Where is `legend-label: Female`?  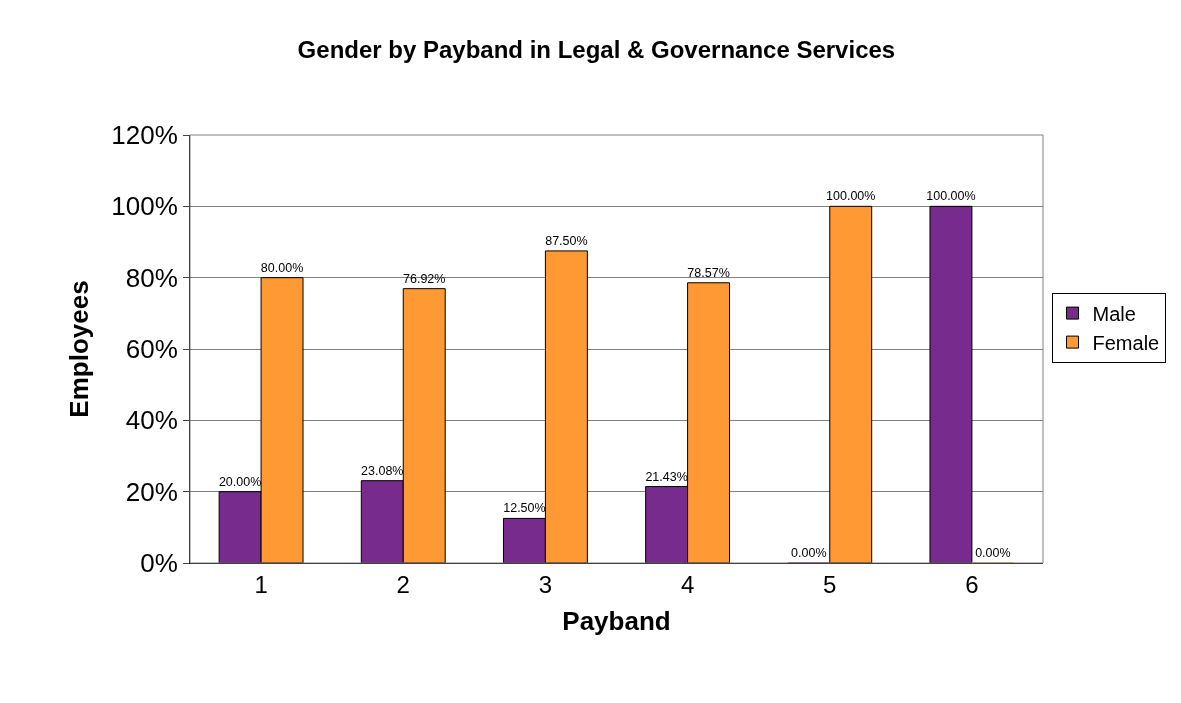
legend-label: Female is located at coordinates (1126, 342).